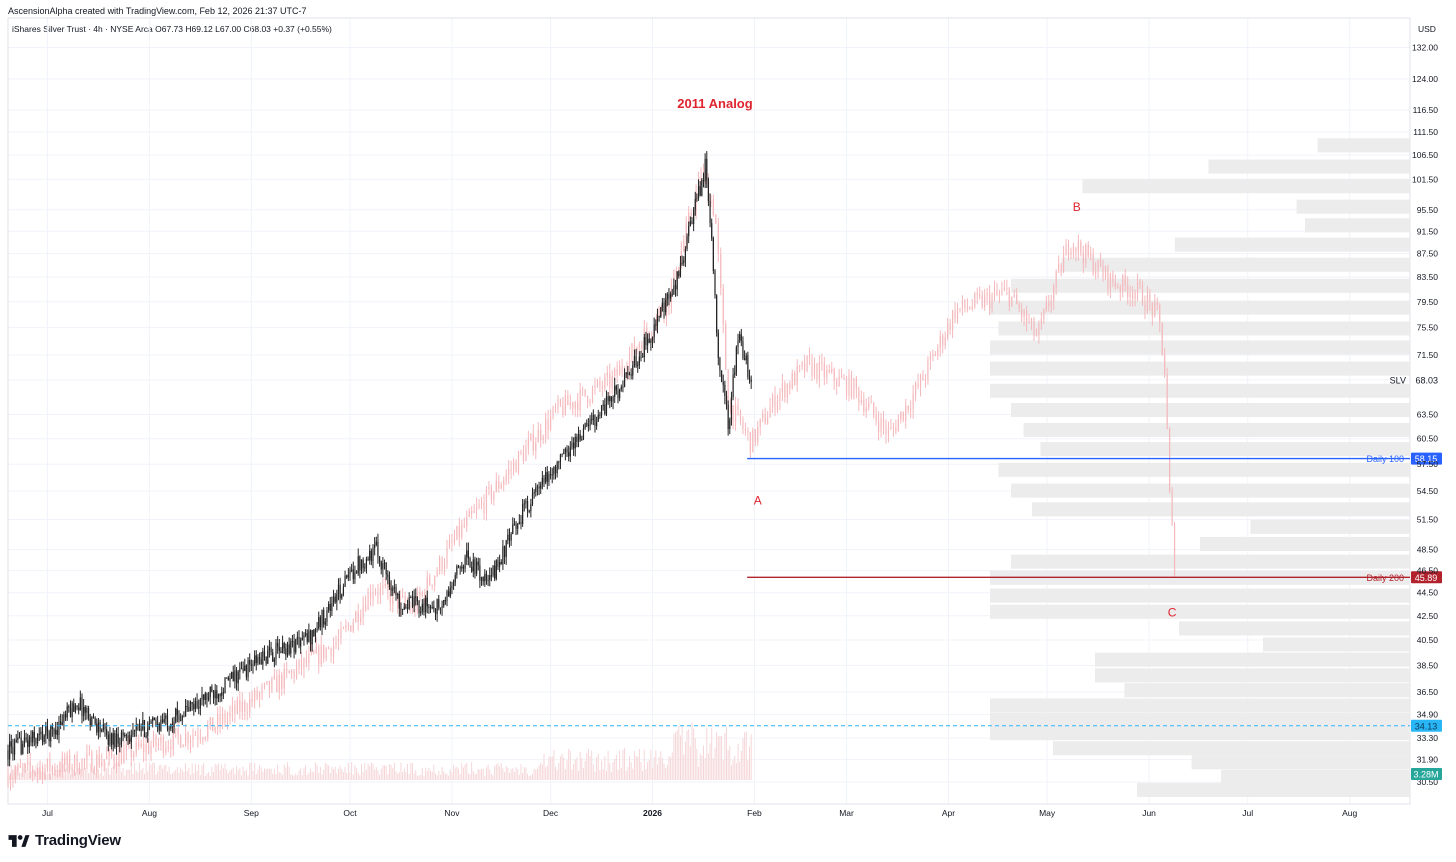 The width and height of the screenshot is (1456, 862). What do you see at coordinates (64, 840) in the screenshot?
I see `tradingview-logo: TradingView` at bounding box center [64, 840].